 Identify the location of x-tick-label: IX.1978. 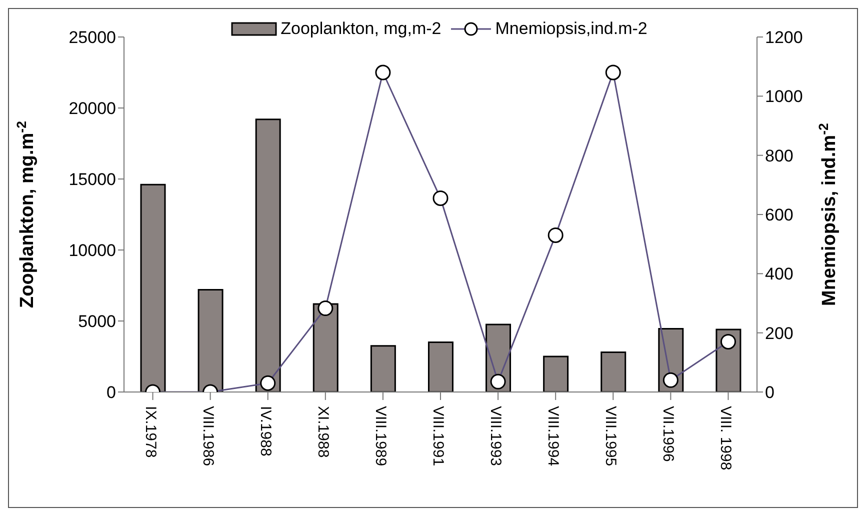
(150, 432).